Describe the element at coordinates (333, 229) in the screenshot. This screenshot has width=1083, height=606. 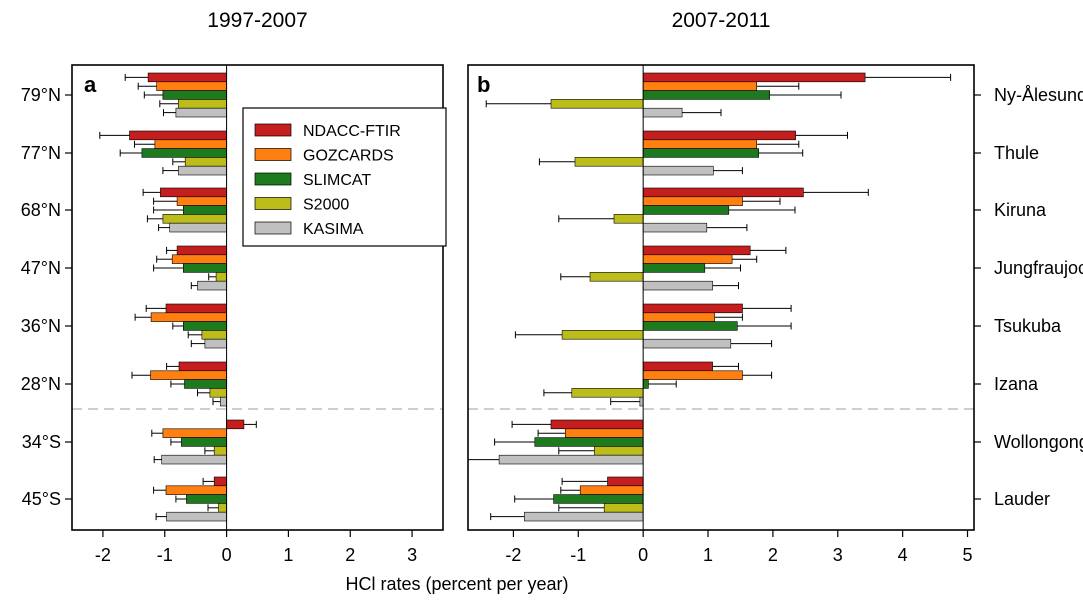
I see `legend-label: KASIMA` at that location.